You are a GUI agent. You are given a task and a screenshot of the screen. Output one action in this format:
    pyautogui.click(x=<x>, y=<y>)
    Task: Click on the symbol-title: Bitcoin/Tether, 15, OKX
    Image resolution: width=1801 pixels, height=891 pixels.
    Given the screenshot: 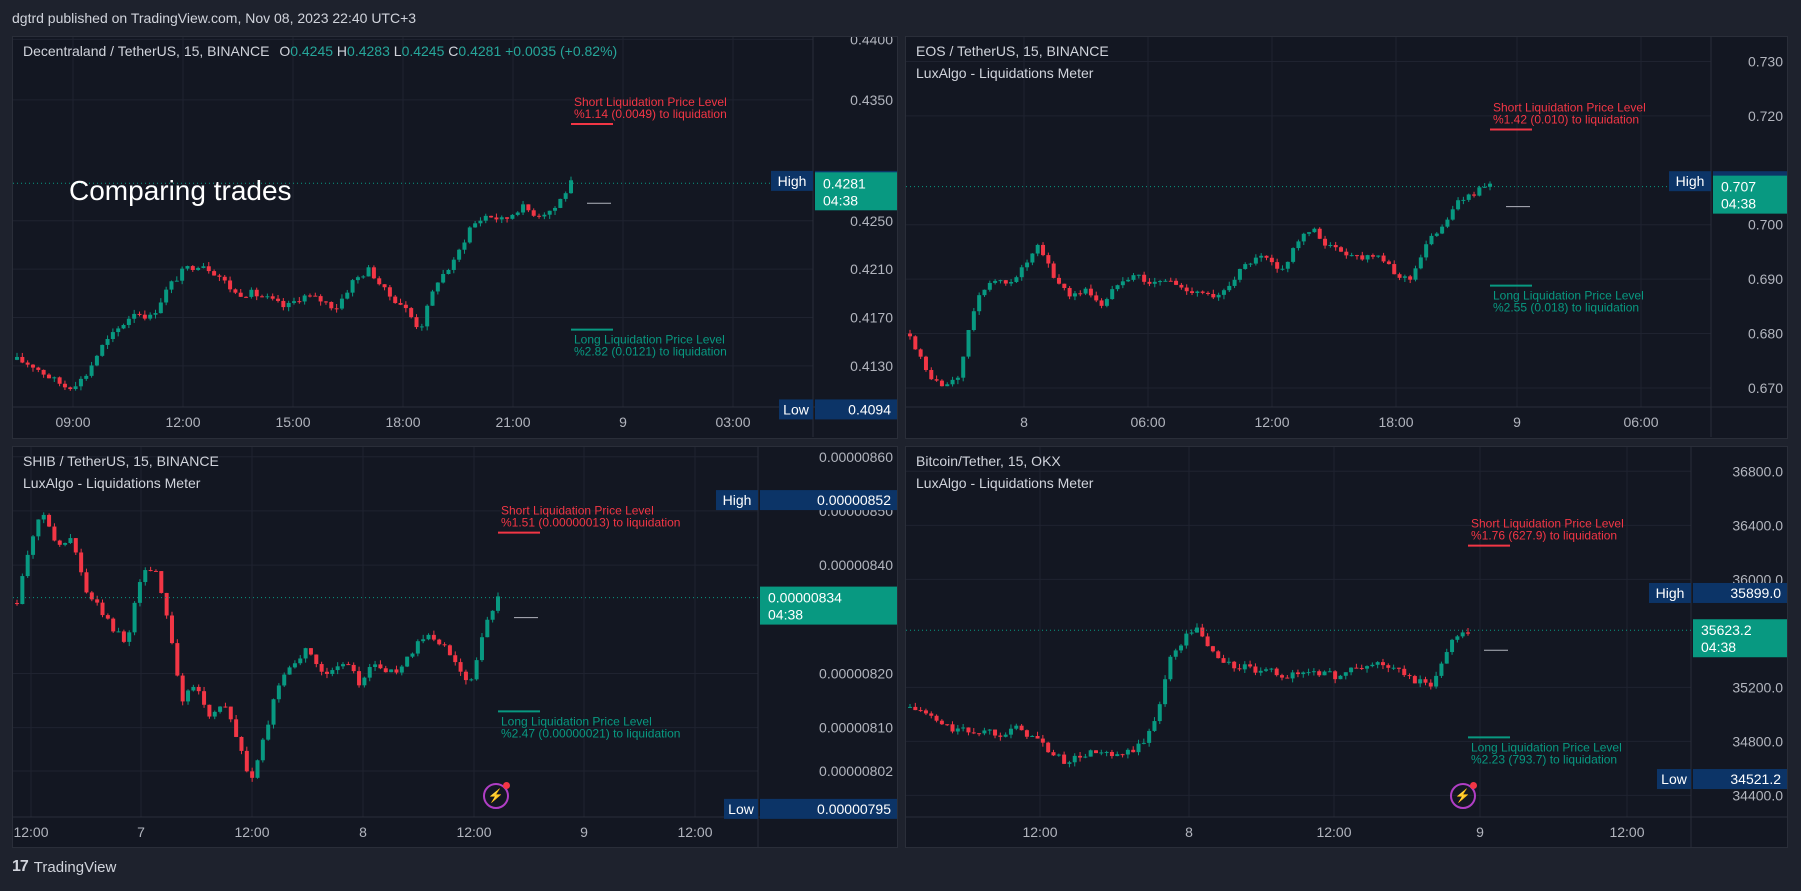 What is the action you would take?
    pyautogui.click(x=988, y=461)
    